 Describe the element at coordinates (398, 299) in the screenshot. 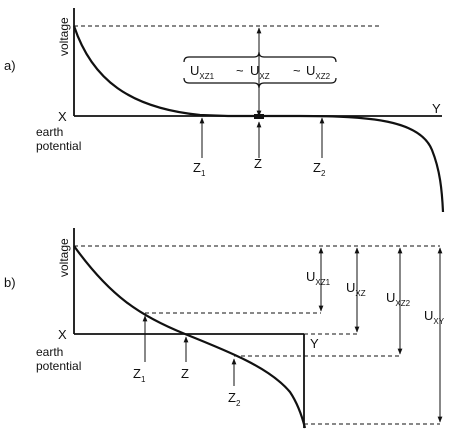

I see `panel-b-u-xz2-label: UXZ2` at that location.